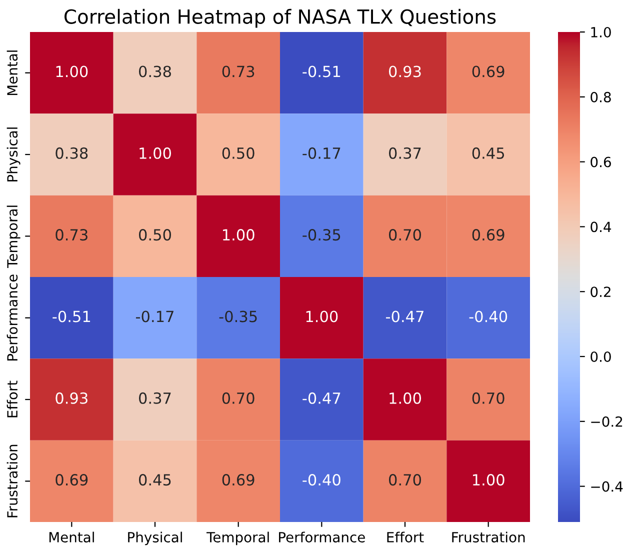 This screenshot has height=550, width=632. I want to click on color-bar-label: 0.8, so click(600, 97).